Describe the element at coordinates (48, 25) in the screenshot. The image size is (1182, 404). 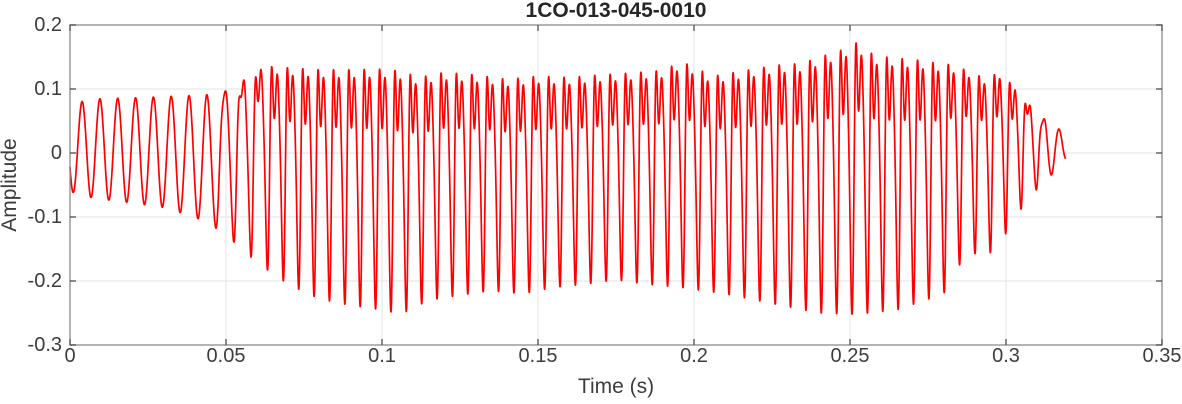
I see `y-tick-label-0: 0.2` at that location.